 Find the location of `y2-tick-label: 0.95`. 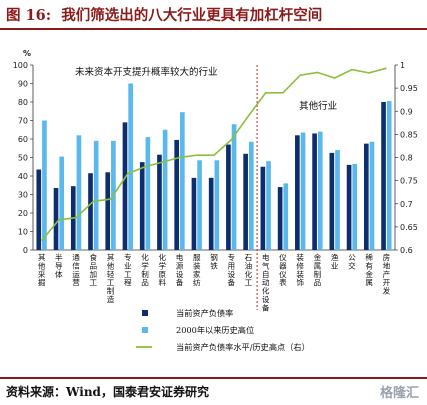

y2-tick-label: 0.95 is located at coordinates (409, 88).